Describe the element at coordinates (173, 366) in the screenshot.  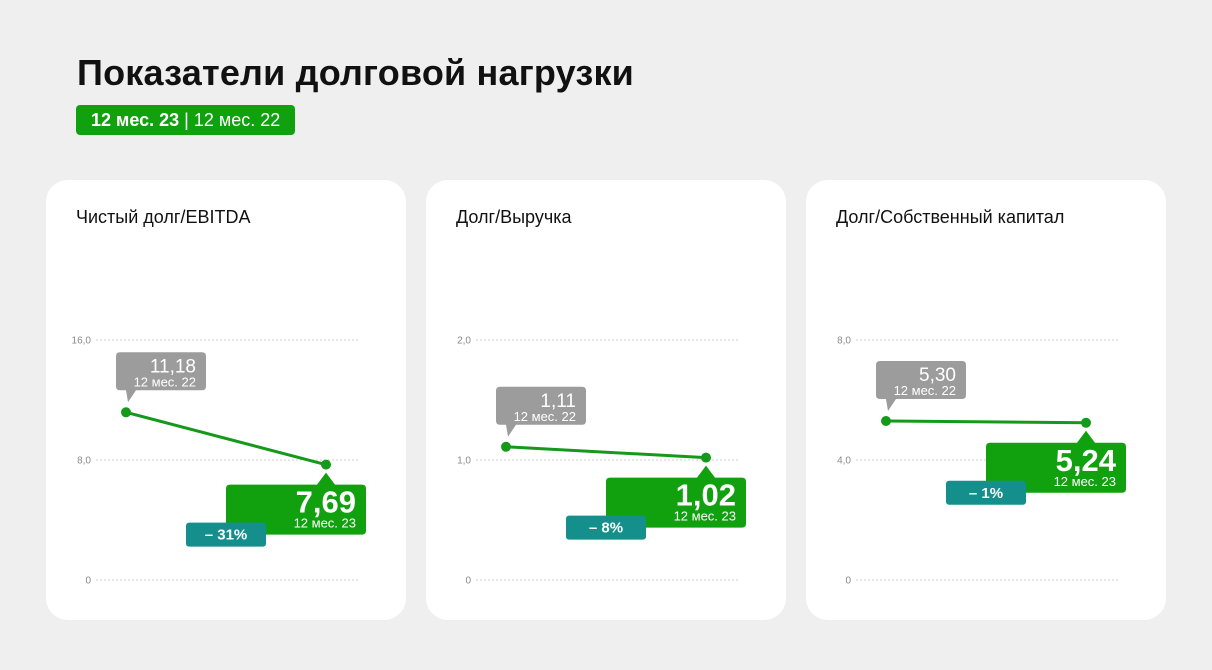
I see `value-label-previous: 11,18` at that location.